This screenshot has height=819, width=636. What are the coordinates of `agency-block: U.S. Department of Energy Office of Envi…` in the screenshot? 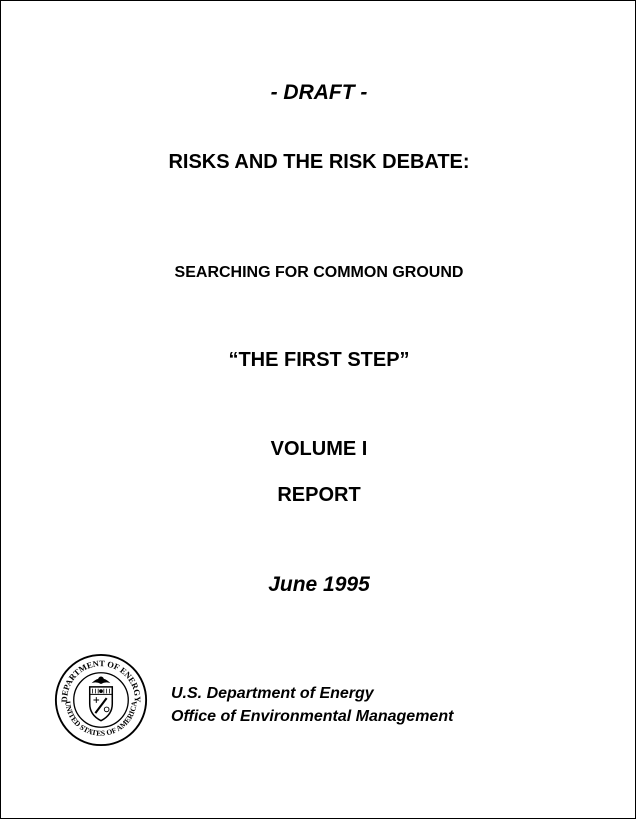 It's located at (312, 705).